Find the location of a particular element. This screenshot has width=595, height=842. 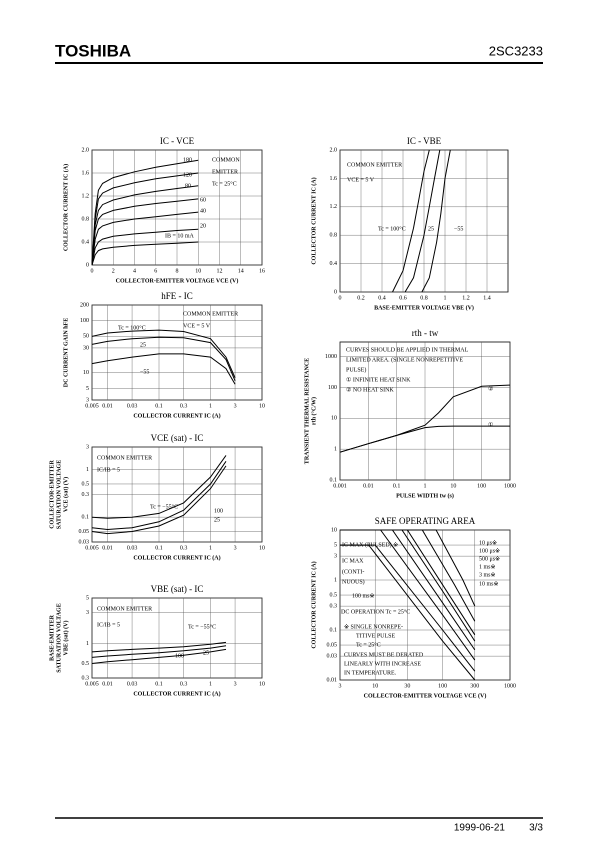

y-axis-label: DC CURRENT GAIN hFE is located at coordinates (66, 352).